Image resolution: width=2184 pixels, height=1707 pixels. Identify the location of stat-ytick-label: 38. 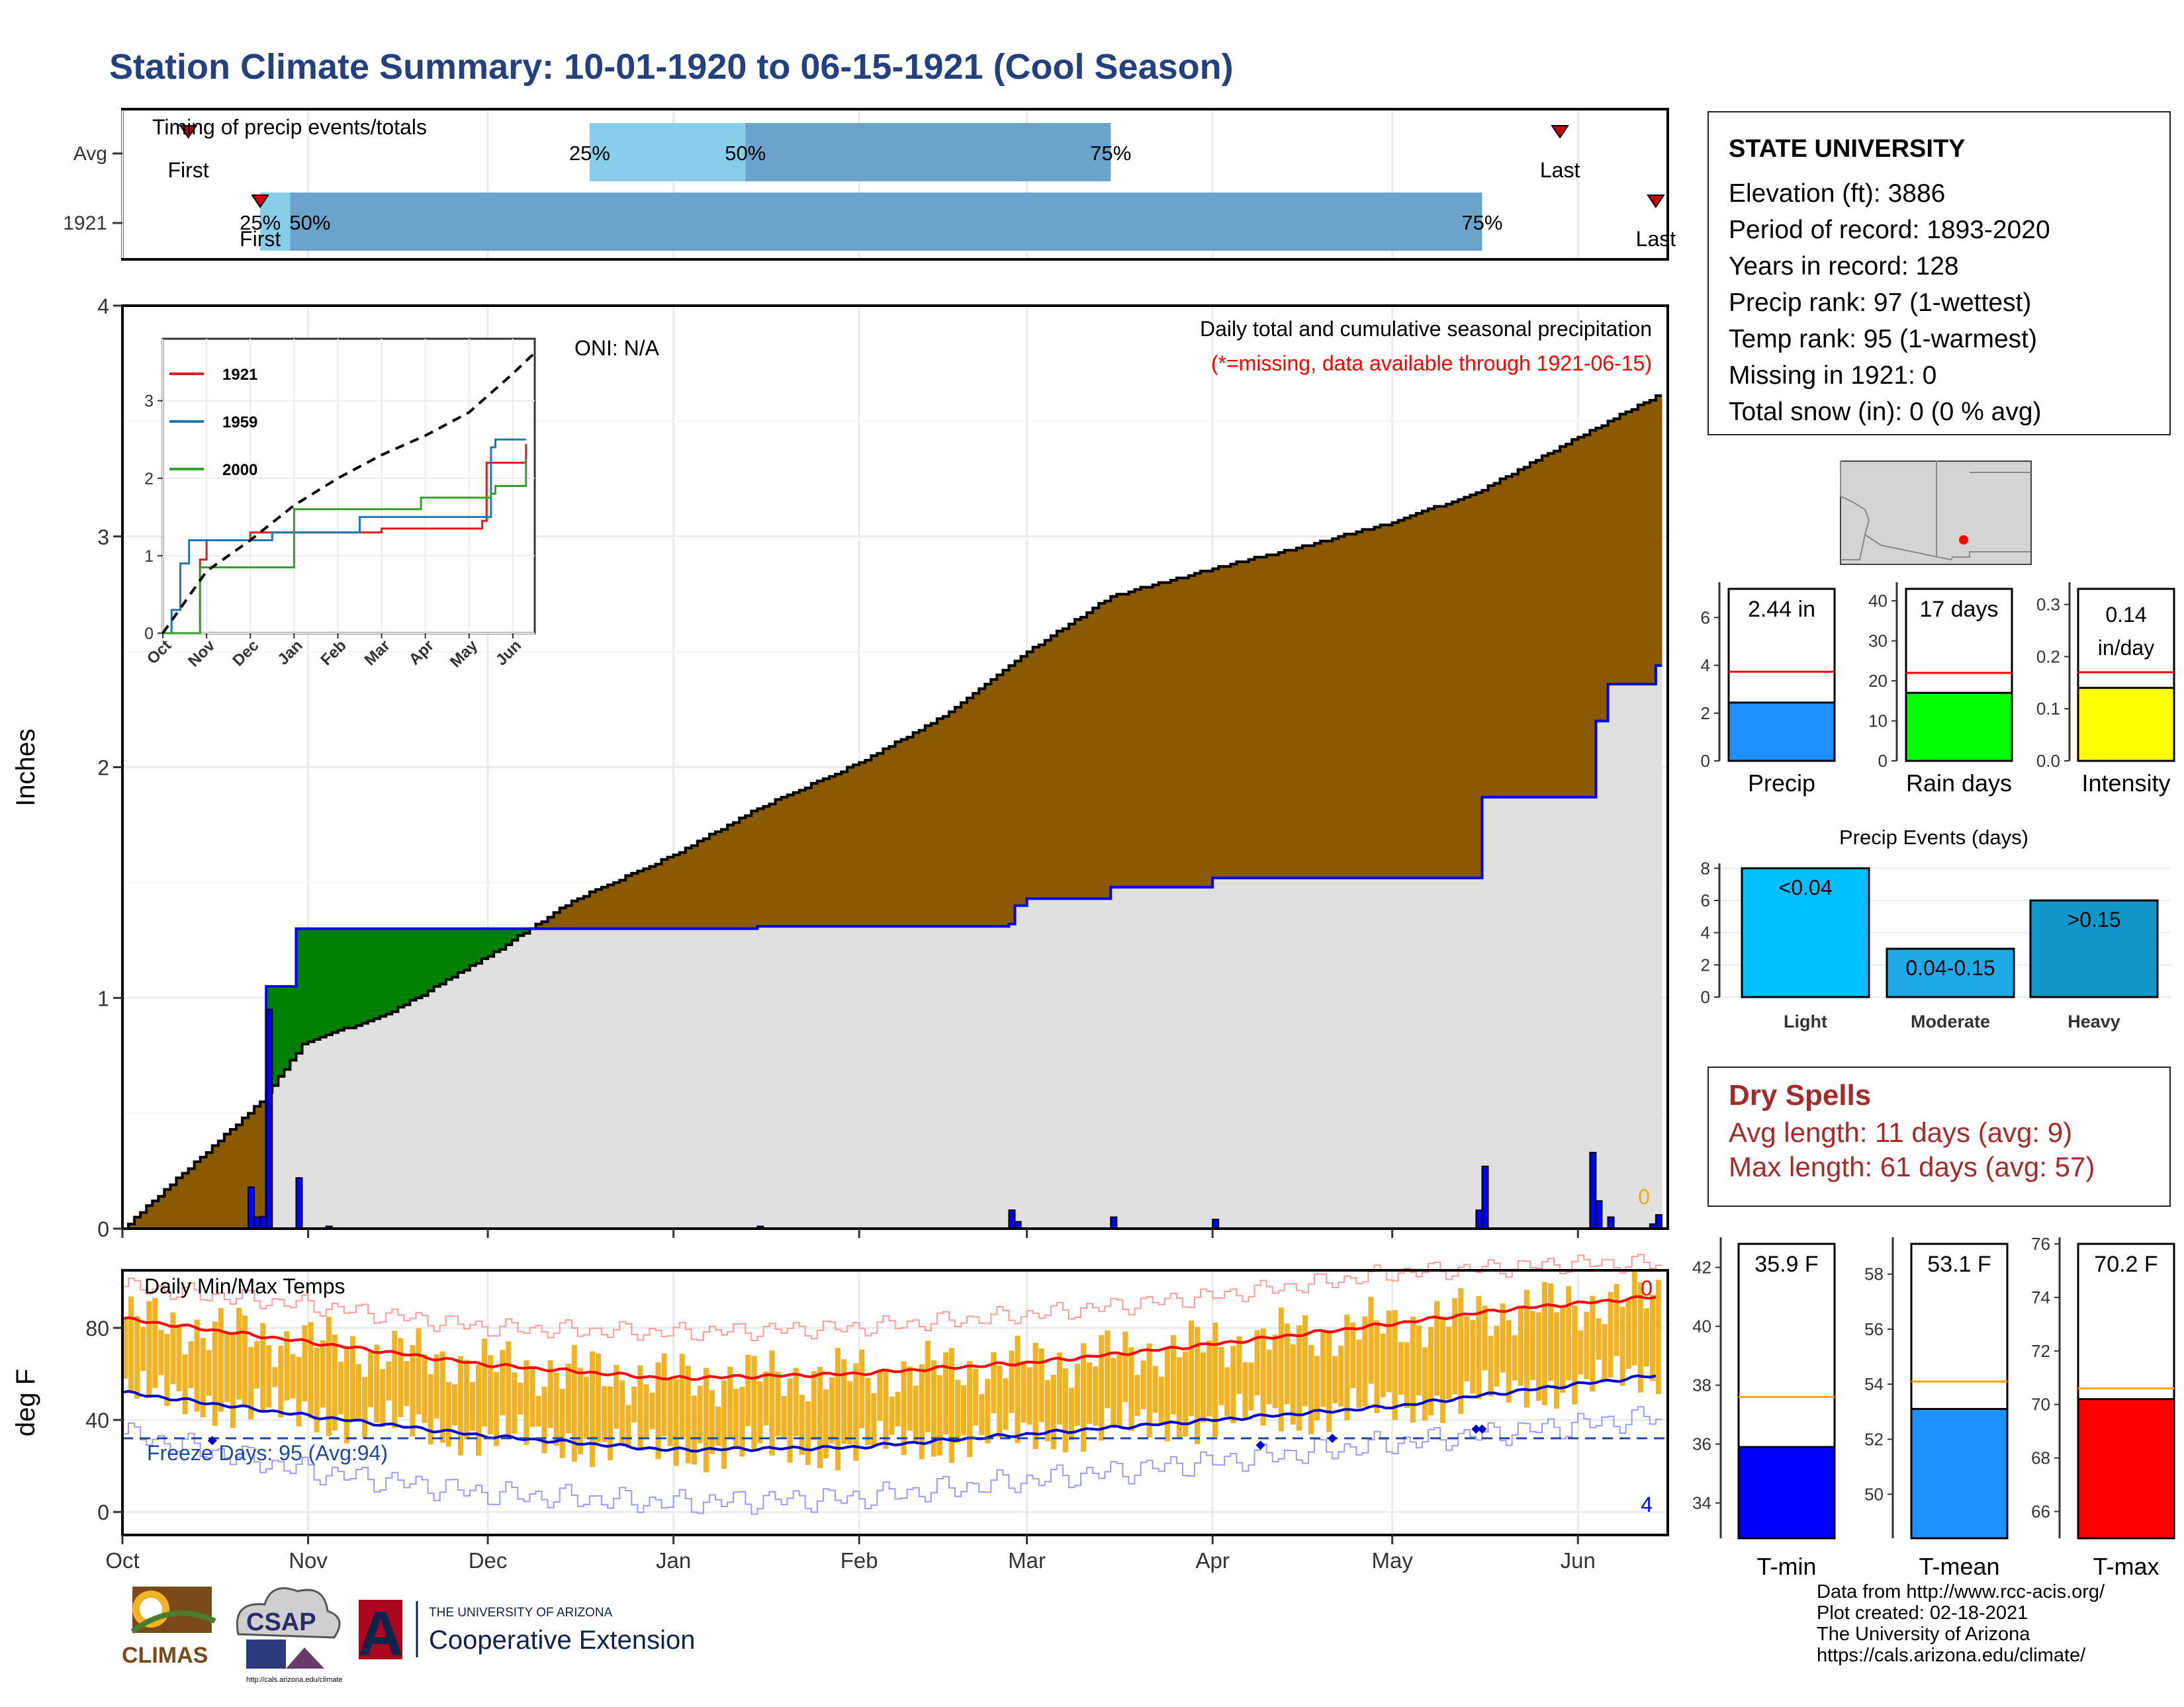
(1701, 1386).